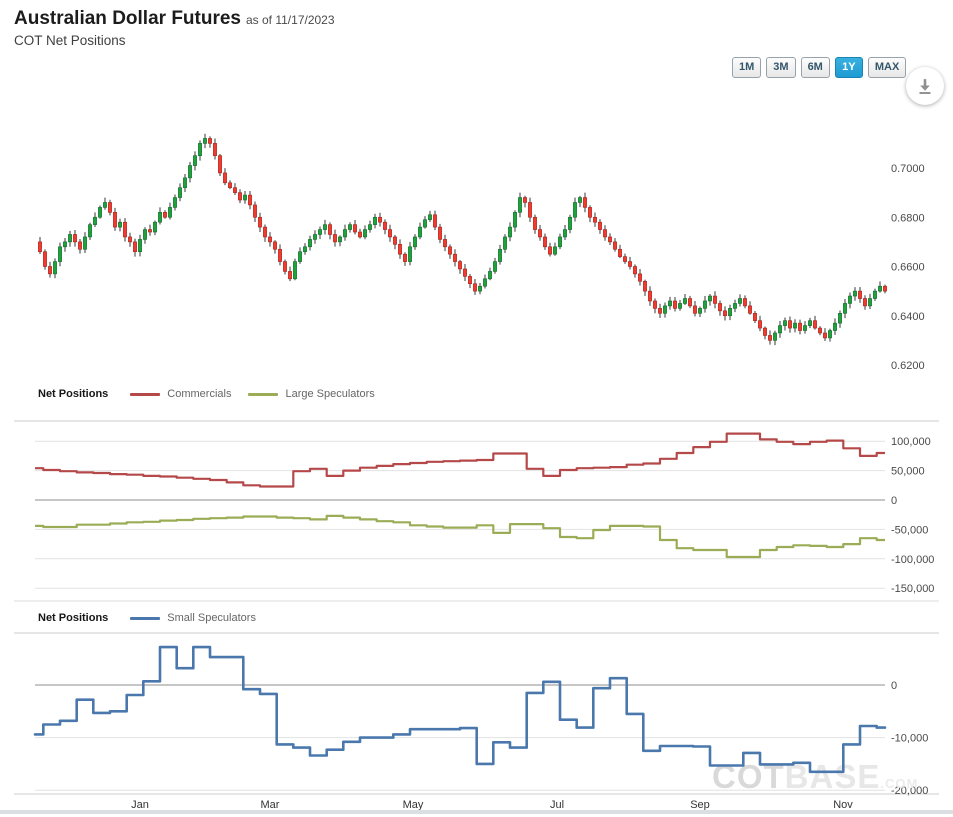 The height and width of the screenshot is (817, 953). Describe the element at coordinates (912, 560) in the screenshot. I see `svg-text: -100,000` at that location.